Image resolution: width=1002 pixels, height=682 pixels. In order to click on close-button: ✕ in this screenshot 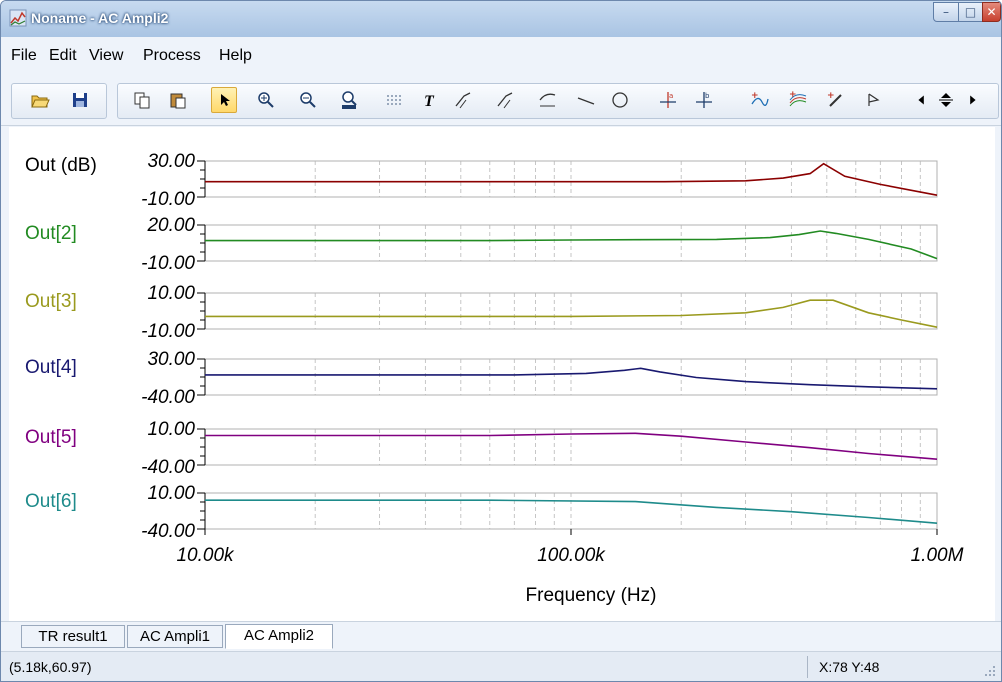, I will do `click(991, 12)`.